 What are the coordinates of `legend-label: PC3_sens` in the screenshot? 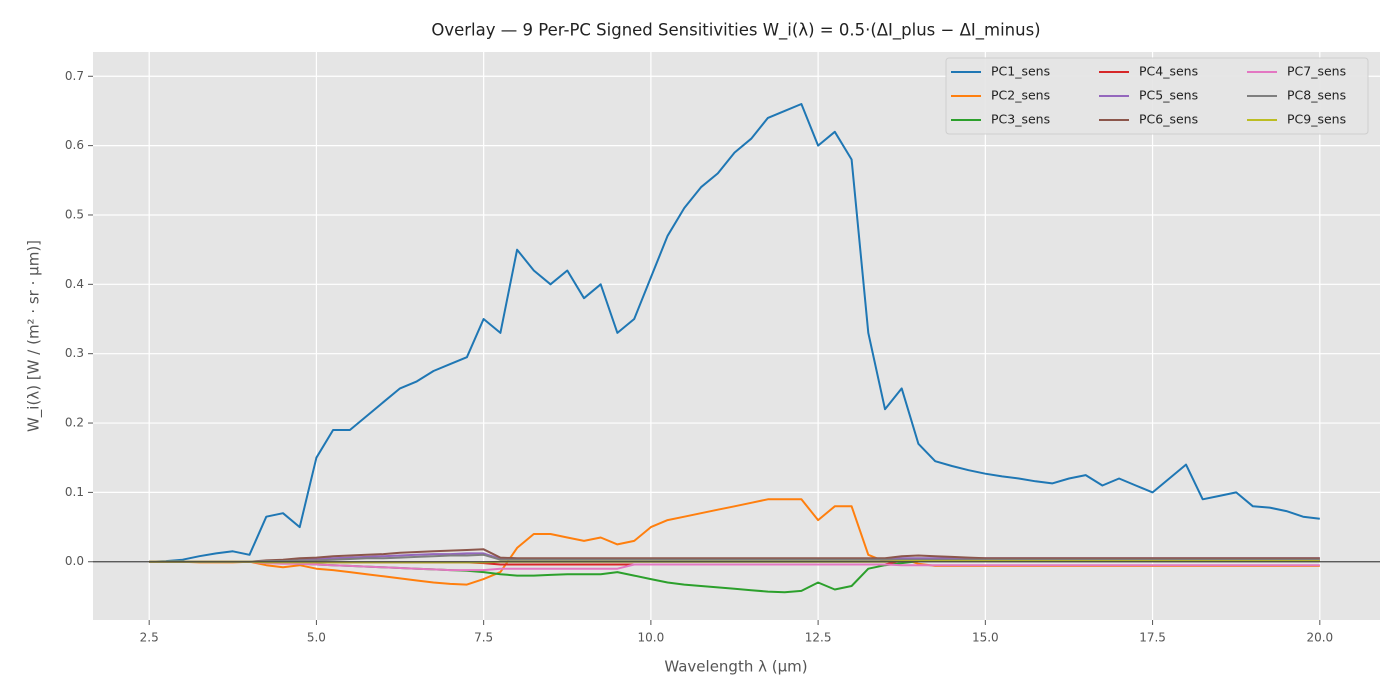 It's located at (1020, 119).